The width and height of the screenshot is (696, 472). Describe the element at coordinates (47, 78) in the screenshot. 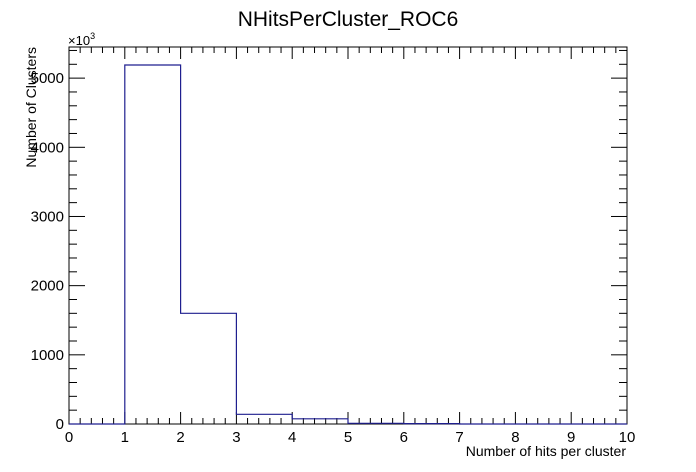

I see `y-tick-label: 5000` at that location.